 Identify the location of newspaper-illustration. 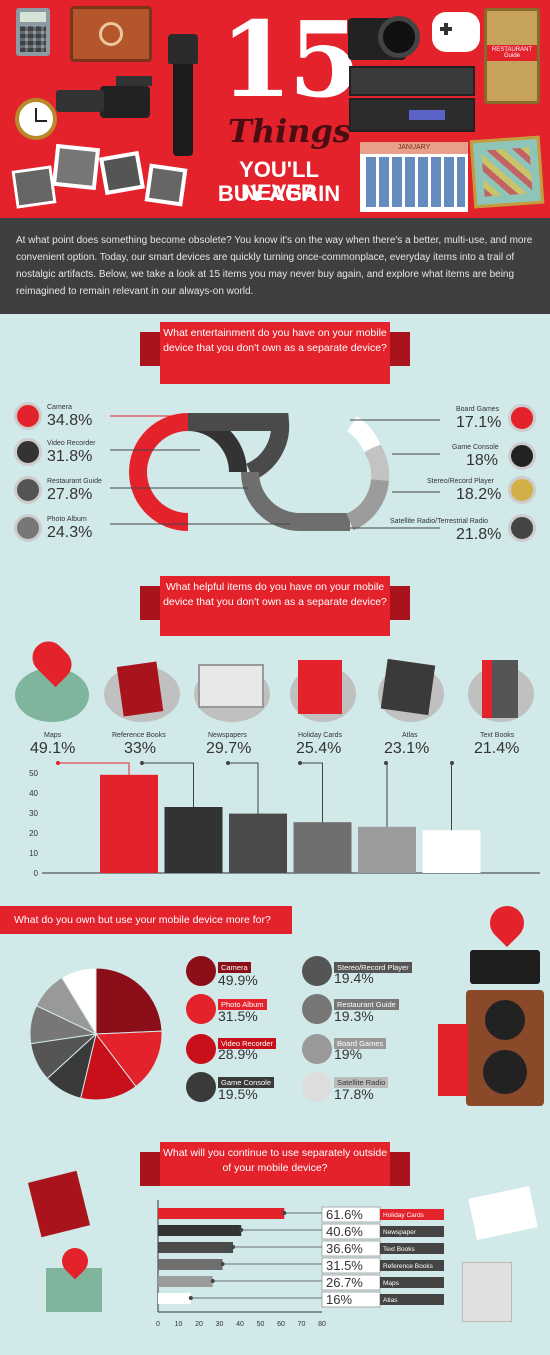
(487, 1292).